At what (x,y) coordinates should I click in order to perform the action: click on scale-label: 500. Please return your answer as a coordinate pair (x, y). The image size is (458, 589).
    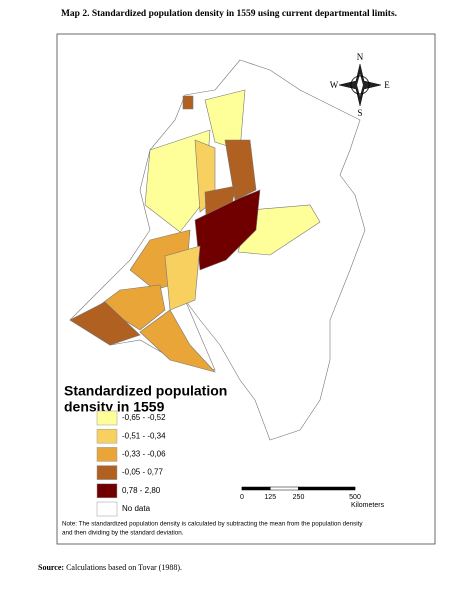
    Looking at the image, I should click on (355, 497).